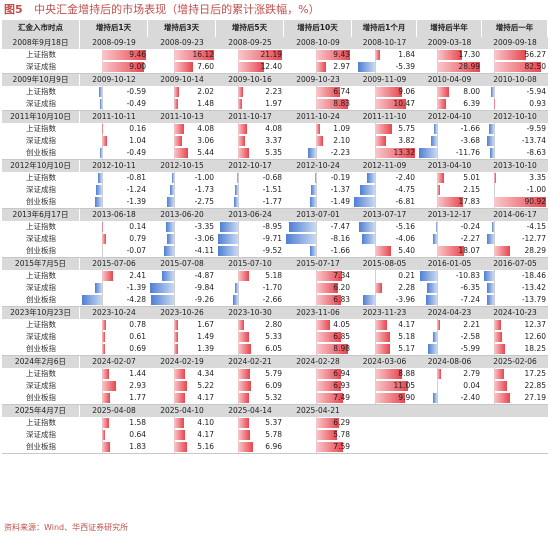 The height and width of the screenshot is (538, 550). Describe the element at coordinates (204, 226) in the screenshot. I see `return-value: -3.35` at that location.